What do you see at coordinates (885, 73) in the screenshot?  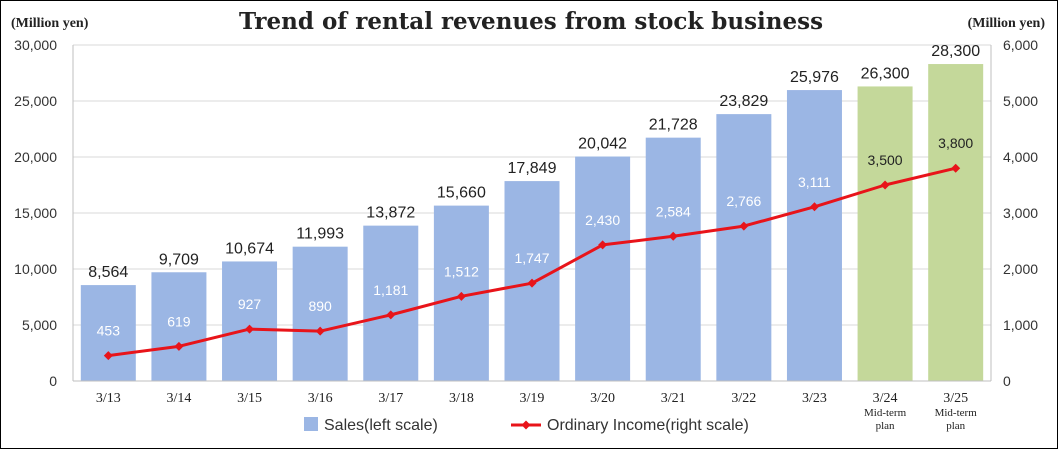 I see `sales-bar-label: 26,300` at bounding box center [885, 73].